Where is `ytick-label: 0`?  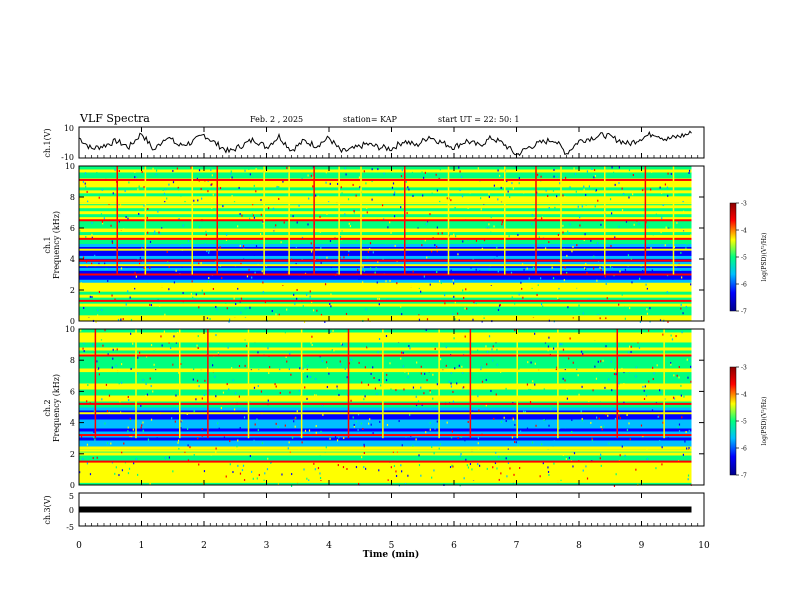
ytick-label: 0 is located at coordinates (72, 485).